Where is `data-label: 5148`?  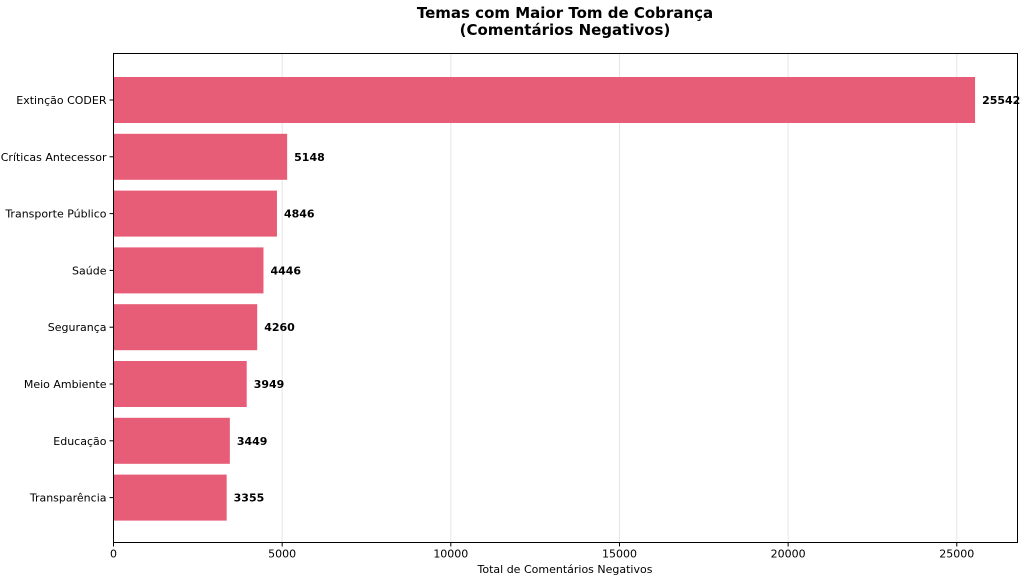
data-label: 5148 is located at coordinates (309, 157).